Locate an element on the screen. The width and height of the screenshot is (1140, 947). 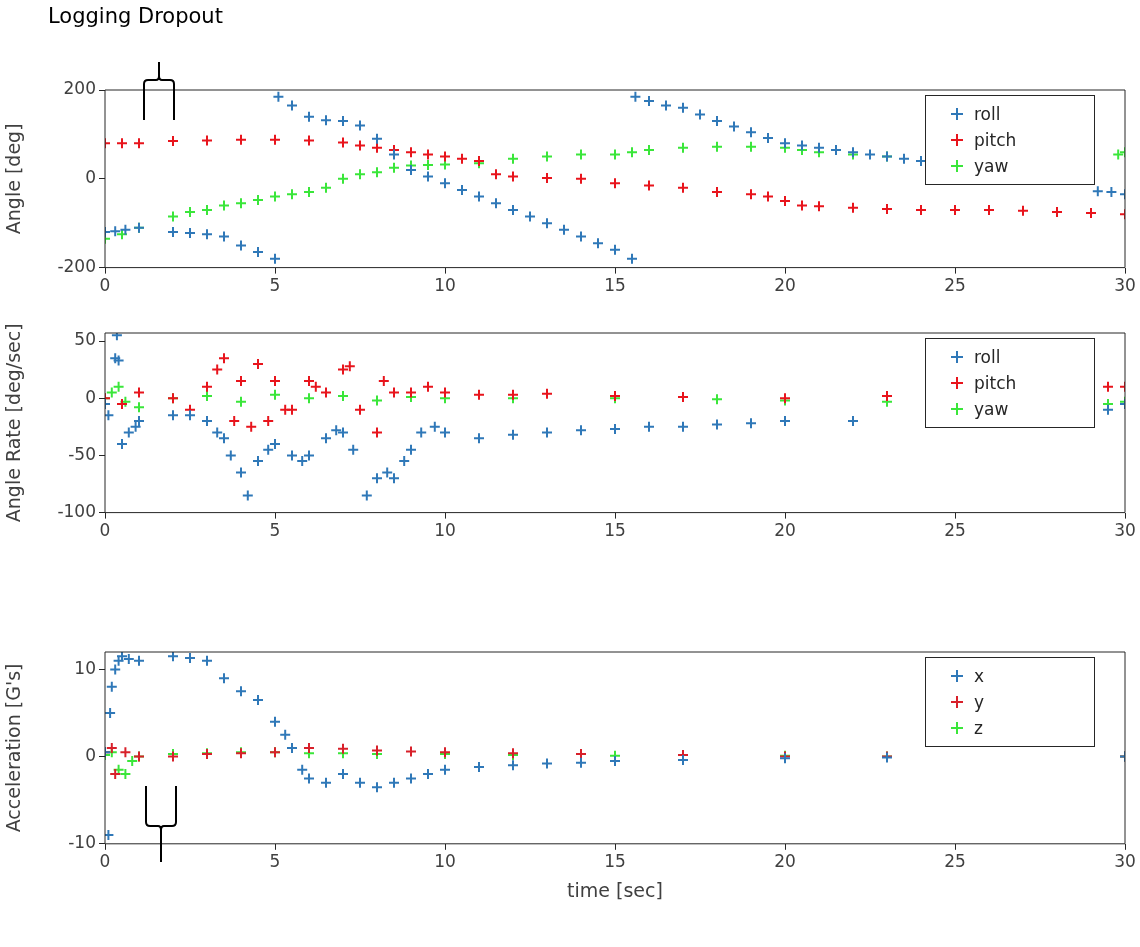
y-tick-label: 200 is located at coordinates (79, 88).